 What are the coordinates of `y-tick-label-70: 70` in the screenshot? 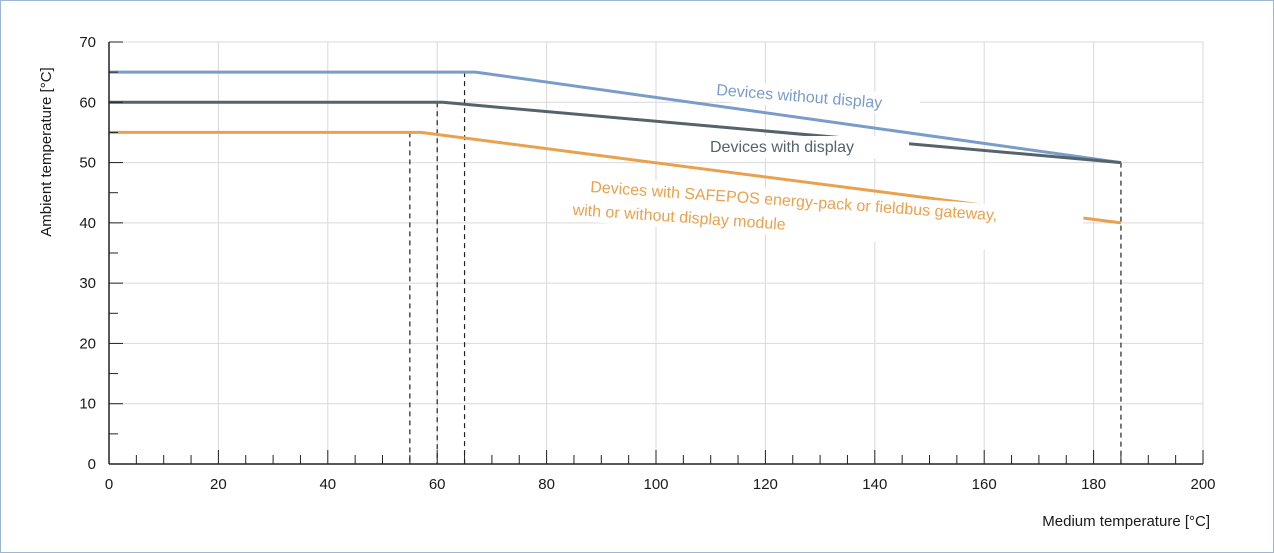 It's located at (87, 42).